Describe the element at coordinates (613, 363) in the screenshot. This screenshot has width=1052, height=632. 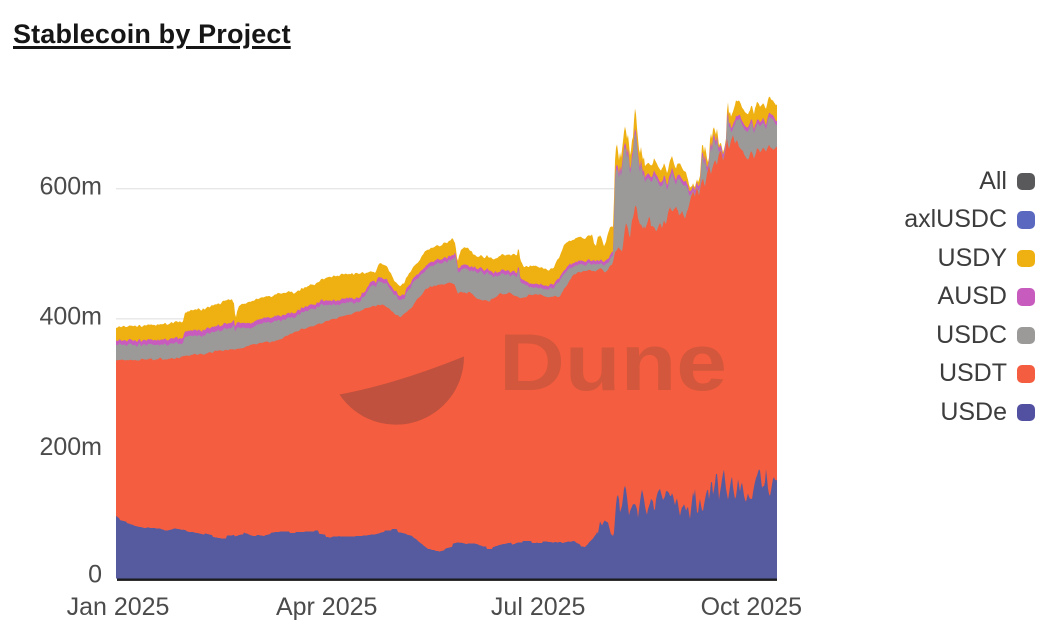
I see `svg-text: Dune` at that location.